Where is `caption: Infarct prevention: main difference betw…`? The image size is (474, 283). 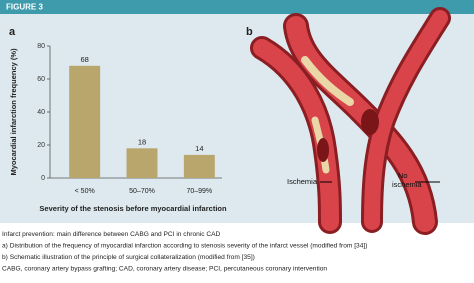
caption: Infarct prevention: main difference betw… is located at coordinates (184, 252).